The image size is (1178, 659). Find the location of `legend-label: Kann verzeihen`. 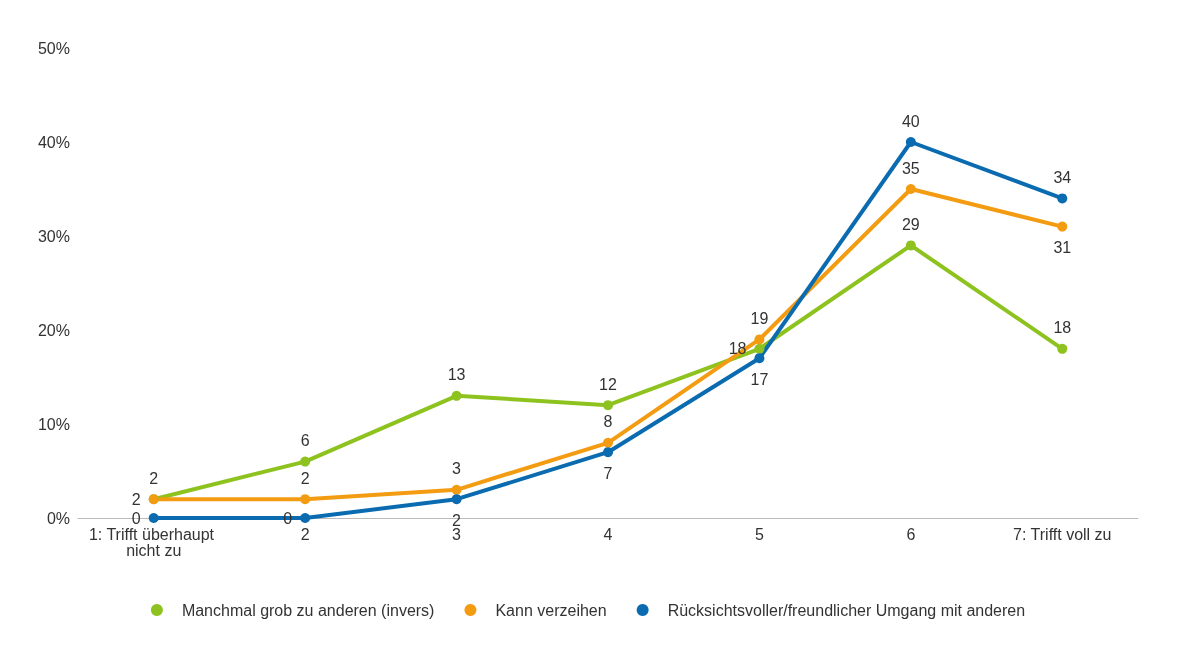

legend-label: Kann verzeihen is located at coordinates (551, 610).